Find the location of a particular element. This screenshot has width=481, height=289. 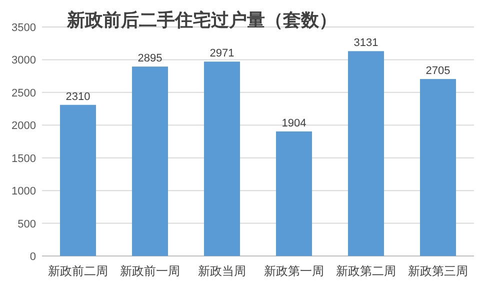

y-tick-label: 2500 is located at coordinates (24, 93).